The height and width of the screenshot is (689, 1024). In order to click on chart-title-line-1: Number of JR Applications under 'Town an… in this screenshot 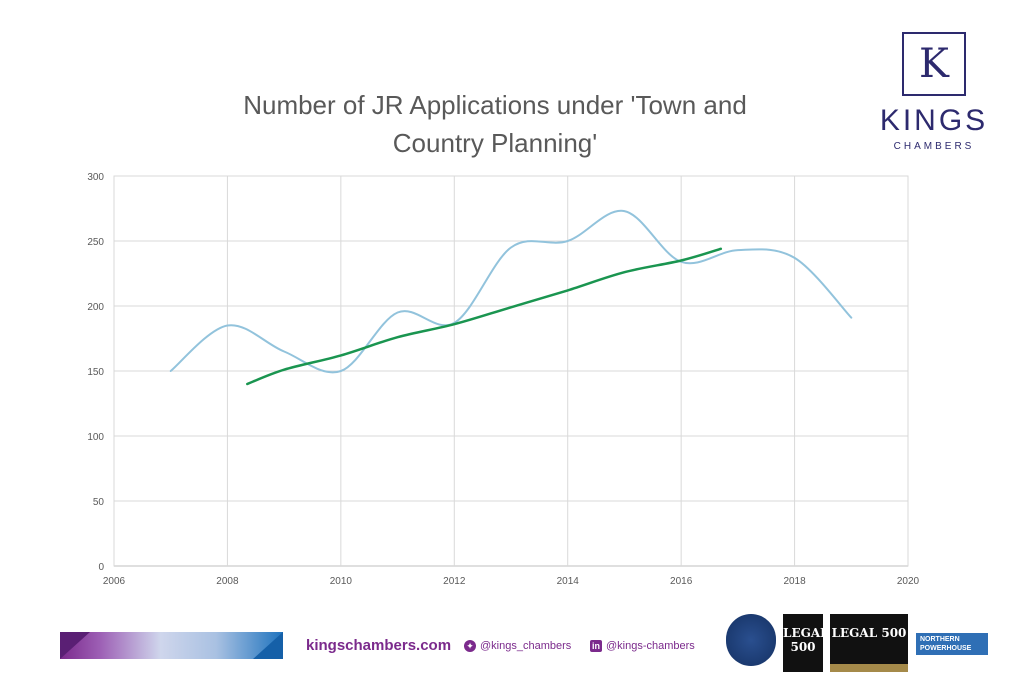, I will do `click(495, 105)`.